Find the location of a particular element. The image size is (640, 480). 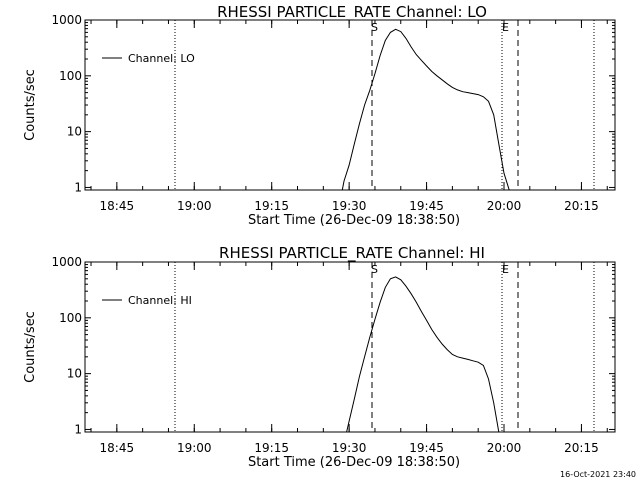

footer-timestamp: 16-Oct-2021 23:40 is located at coordinates (598, 474).